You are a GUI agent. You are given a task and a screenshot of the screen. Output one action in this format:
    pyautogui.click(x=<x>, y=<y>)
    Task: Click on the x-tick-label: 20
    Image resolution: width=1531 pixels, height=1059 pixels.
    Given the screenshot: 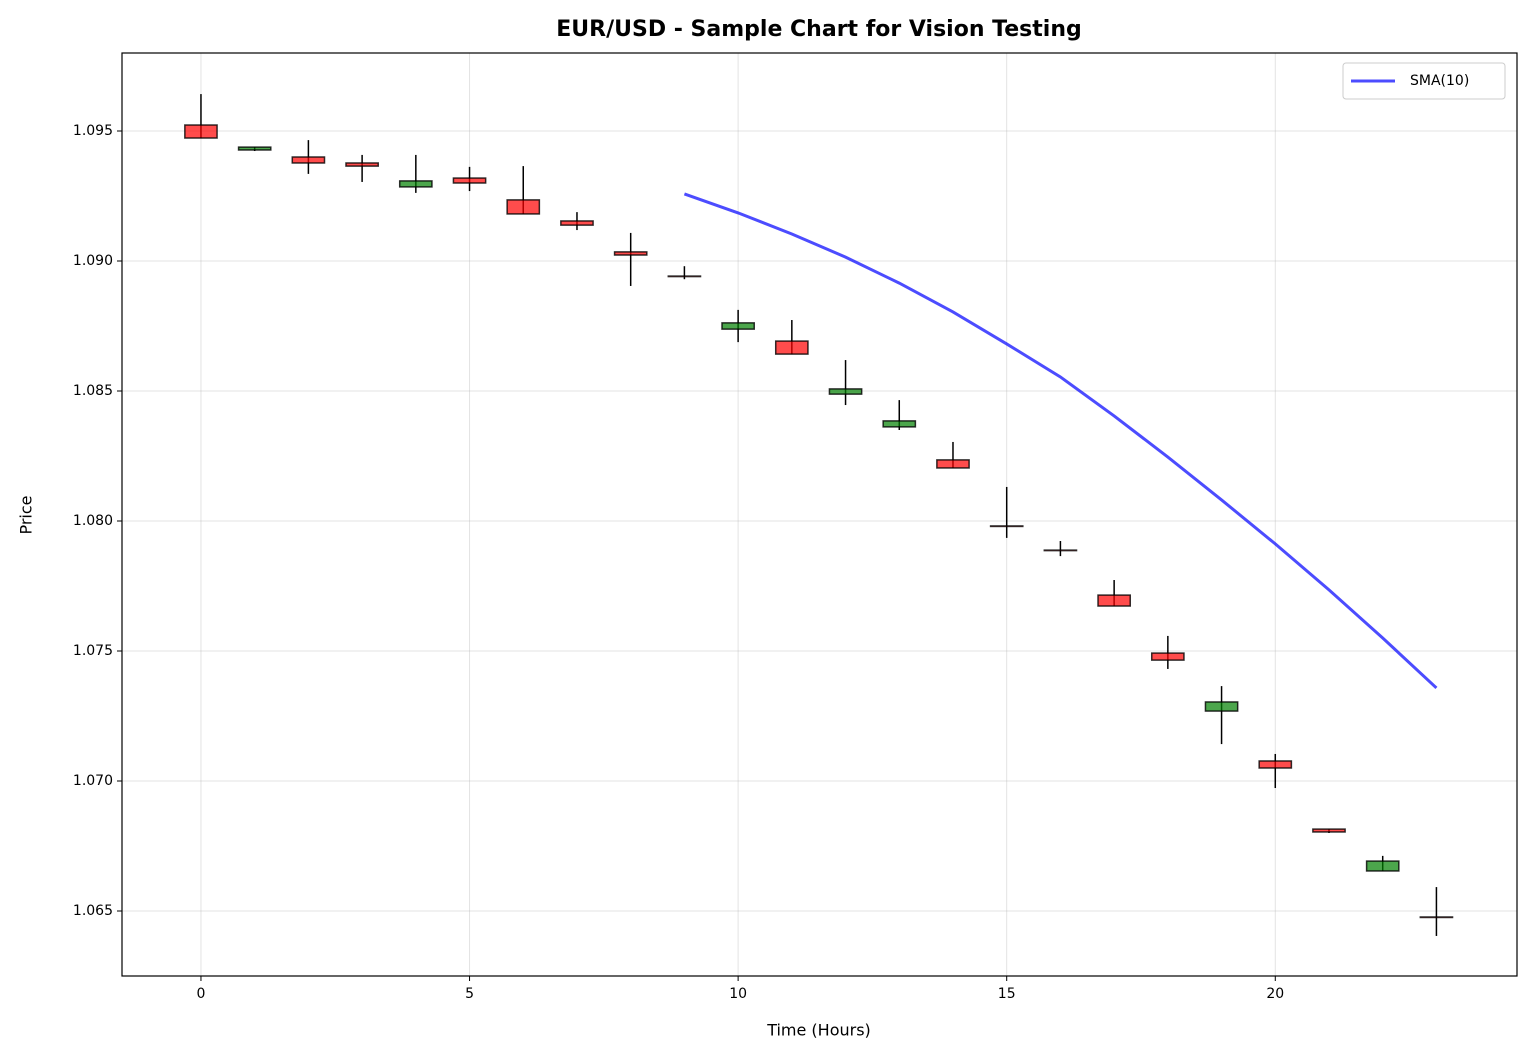 What is the action you would take?
    pyautogui.click(x=1275, y=994)
    